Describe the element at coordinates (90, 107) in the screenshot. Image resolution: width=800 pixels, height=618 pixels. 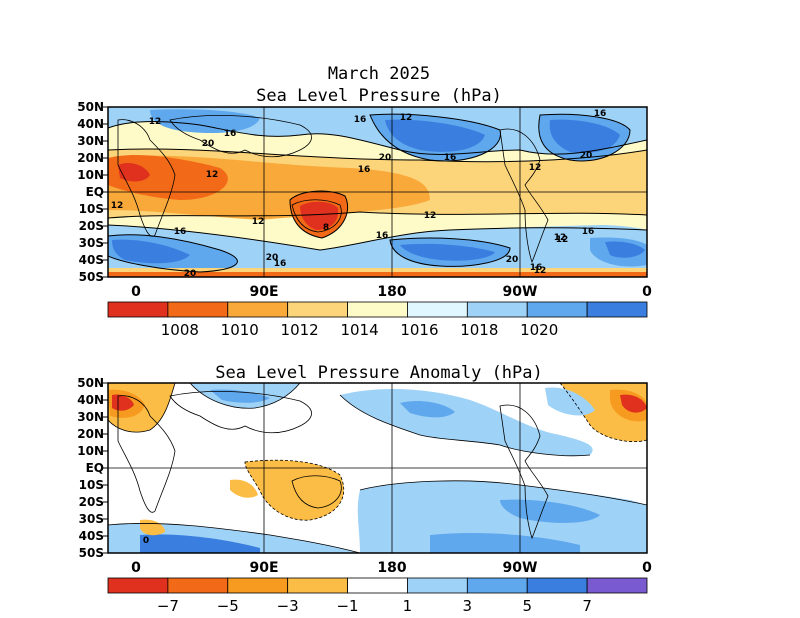
I see `top-lat-label: 50N` at that location.